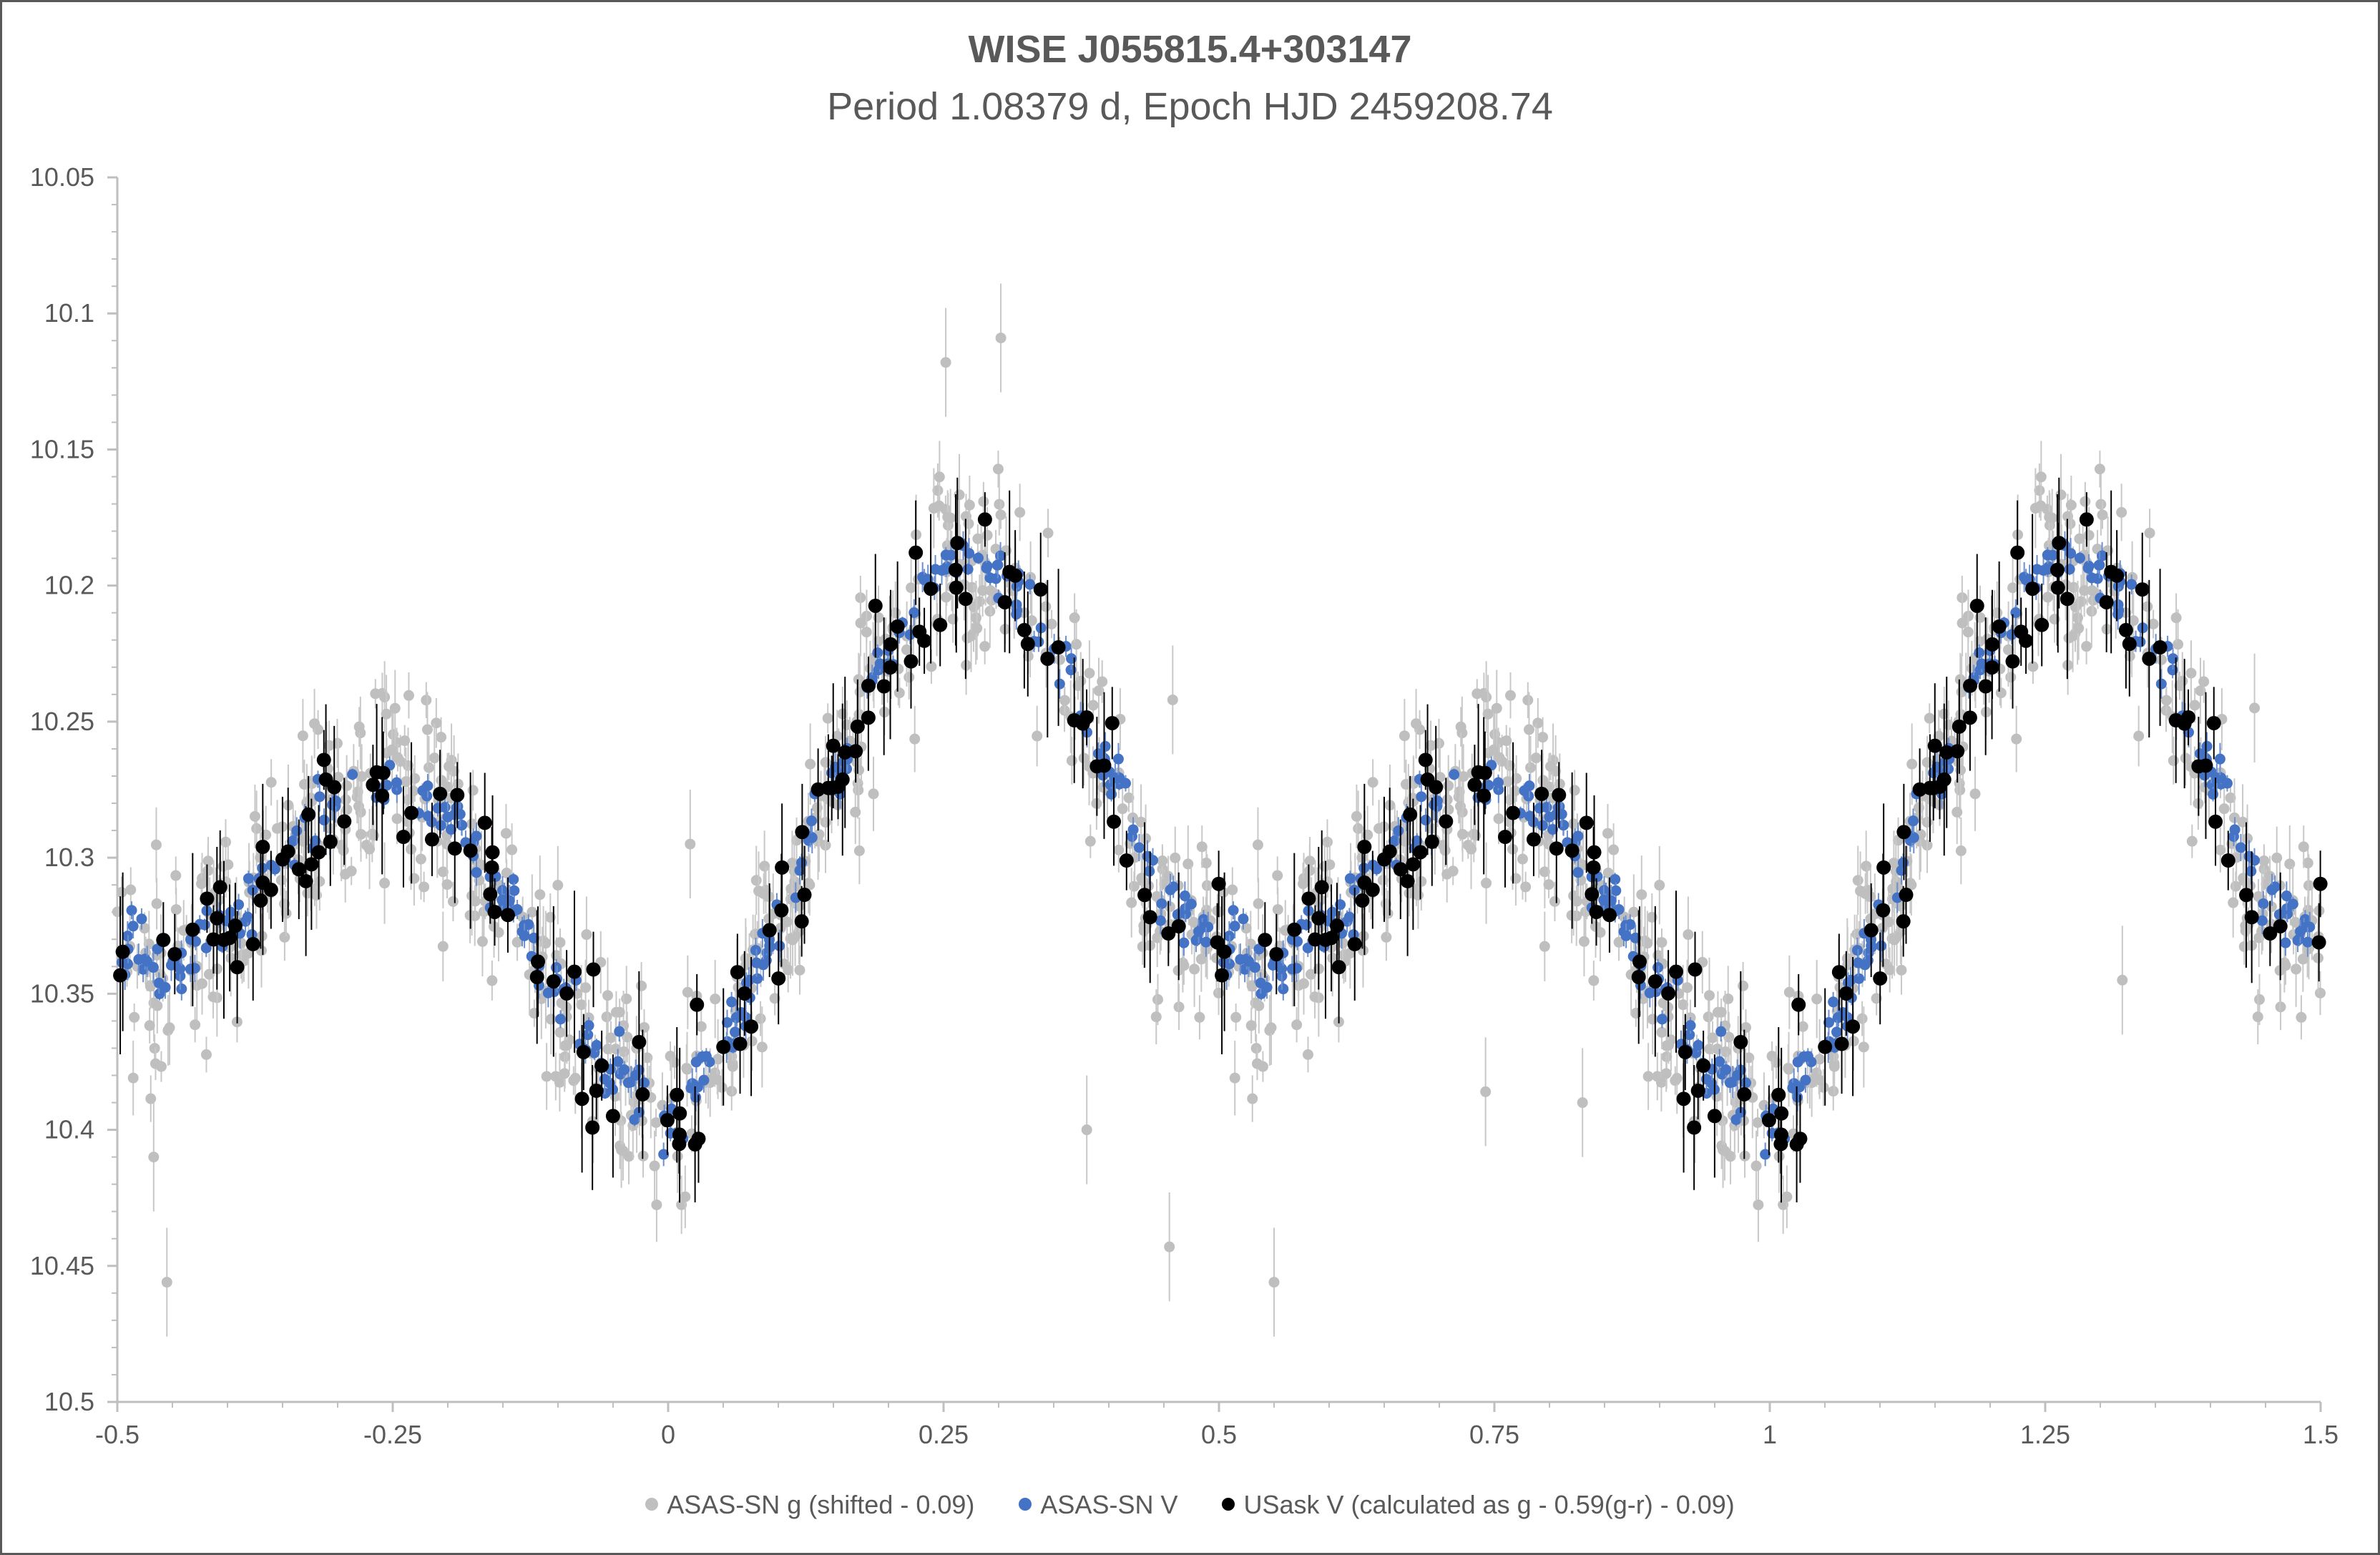  Describe the element at coordinates (652, 1505) in the screenshot. I see `legend-marker-gray` at that location.